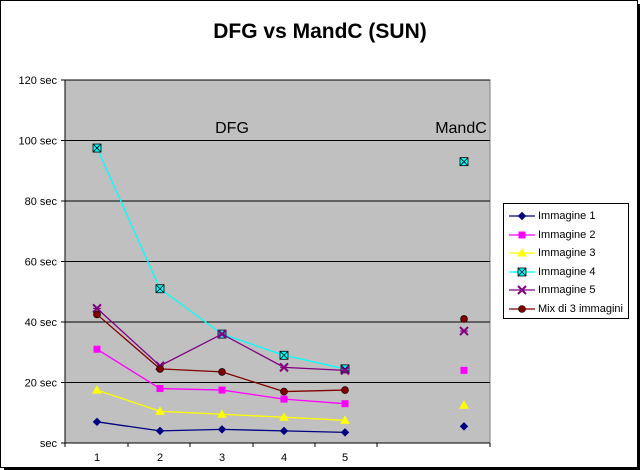 The height and width of the screenshot is (470, 640). What do you see at coordinates (320, 31) in the screenshot?
I see `chart-title: DFG vs MandC (SUN)` at bounding box center [320, 31].